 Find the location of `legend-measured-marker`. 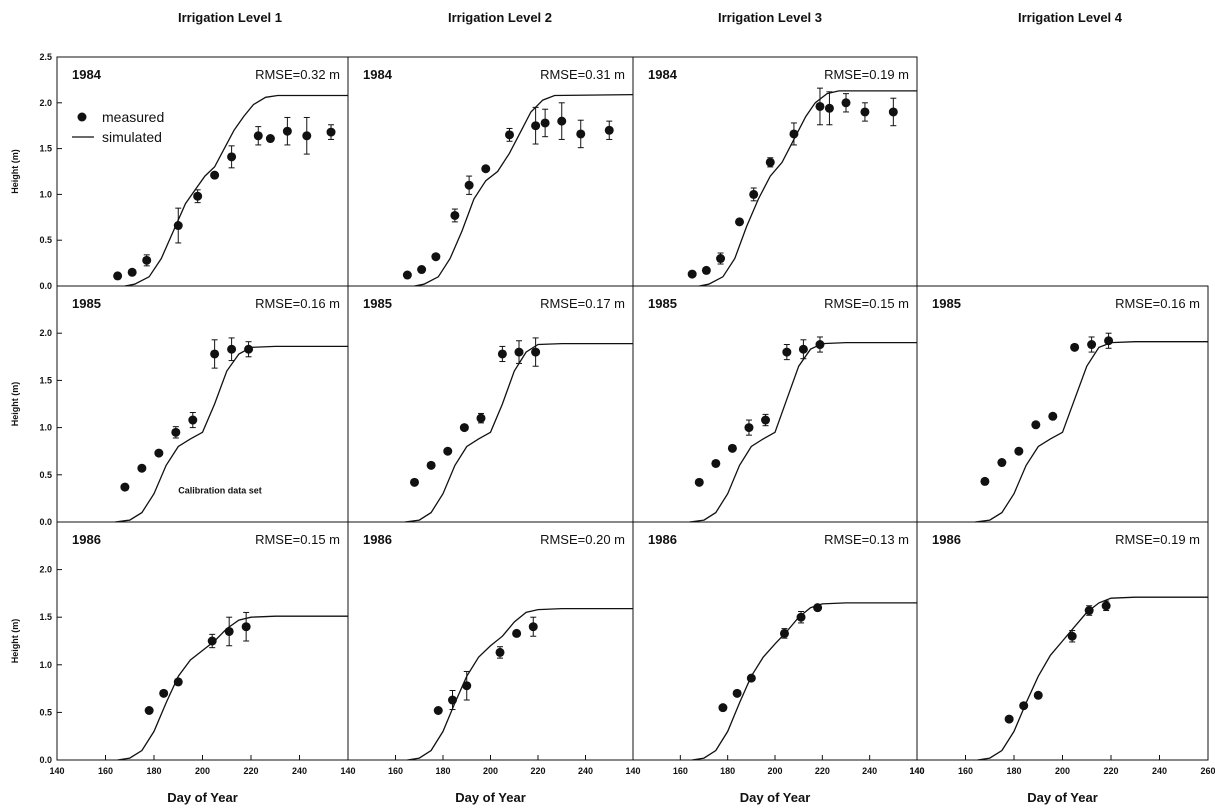

legend-measured-marker is located at coordinates (82, 117).